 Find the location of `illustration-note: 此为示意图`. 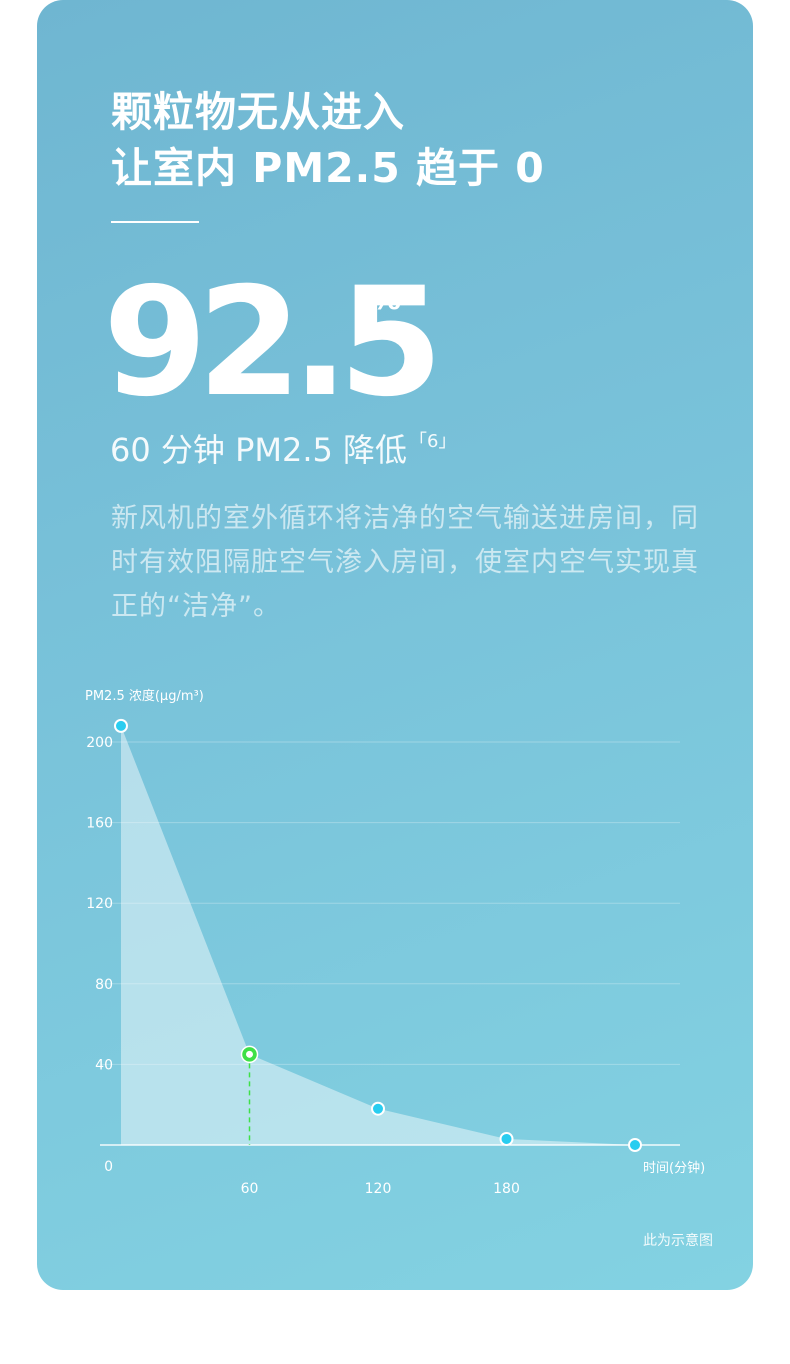

illustration-note: 此为示意图 is located at coordinates (678, 1241).